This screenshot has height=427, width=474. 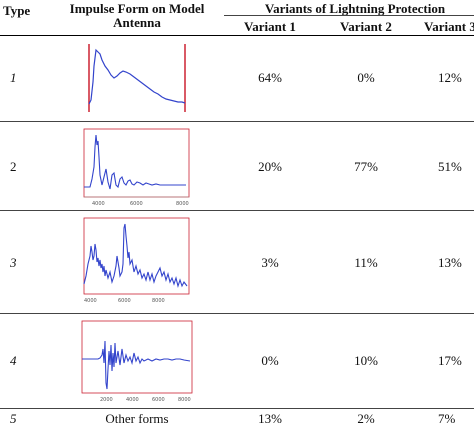 I want to click on row-4-waveform: 2000 4000 6000 8000, so click(x=138, y=361).